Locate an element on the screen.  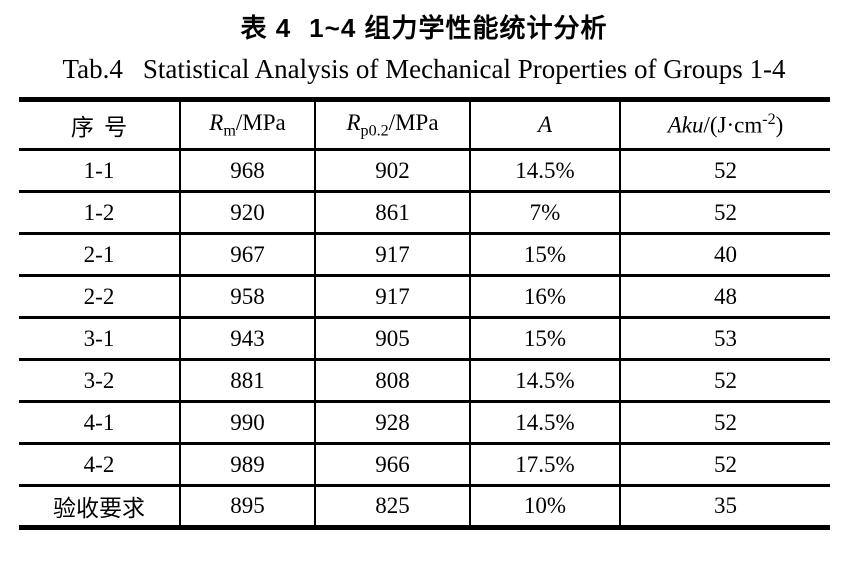
table-row: 2-1 967 917 15% 40 is located at coordinates (424, 255).